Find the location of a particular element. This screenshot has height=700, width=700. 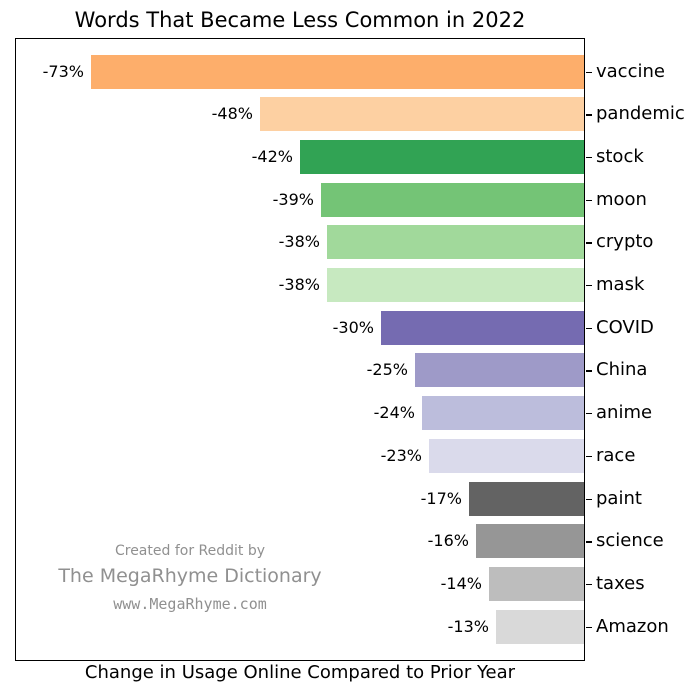

category-label: China is located at coordinates (622, 370).